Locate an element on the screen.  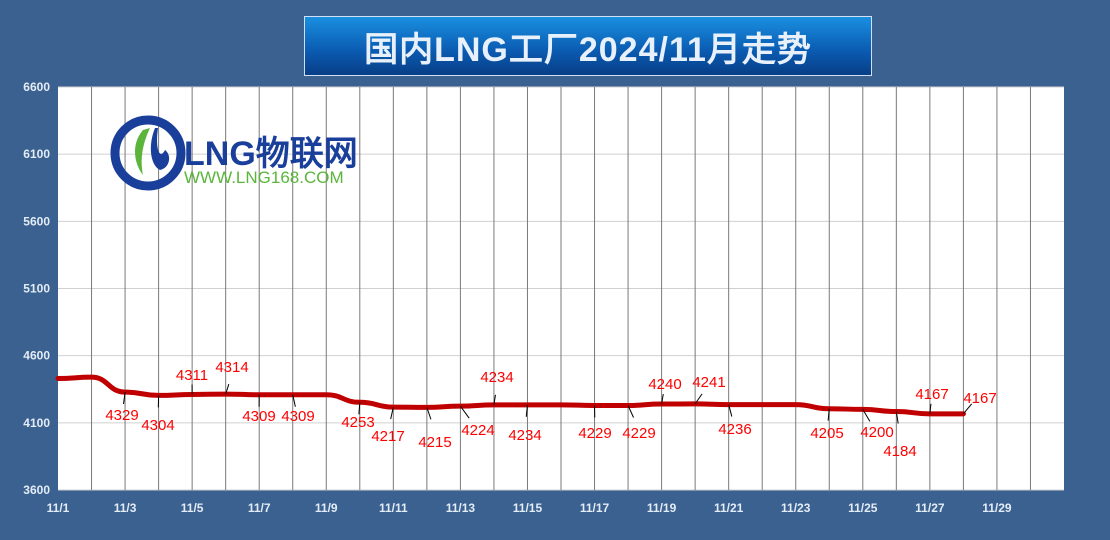
chart-title-banner: 国内LNG工厂2024/11月走势 is located at coordinates (588, 46).